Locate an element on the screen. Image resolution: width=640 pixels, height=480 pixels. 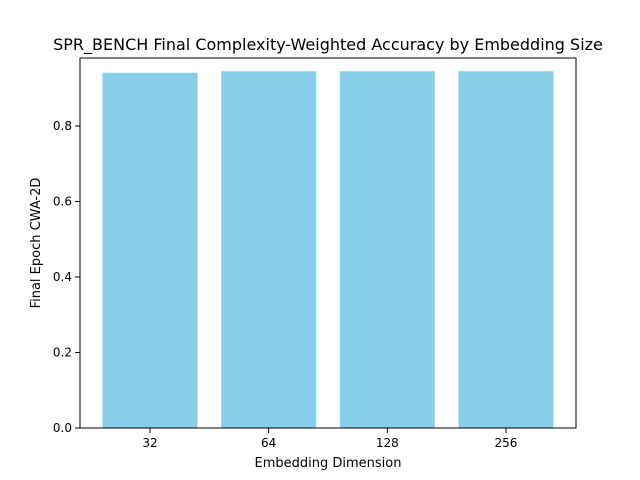
y-axis: 0.0 0.2 0.4 0.6 0.8 is located at coordinates (66, 277).